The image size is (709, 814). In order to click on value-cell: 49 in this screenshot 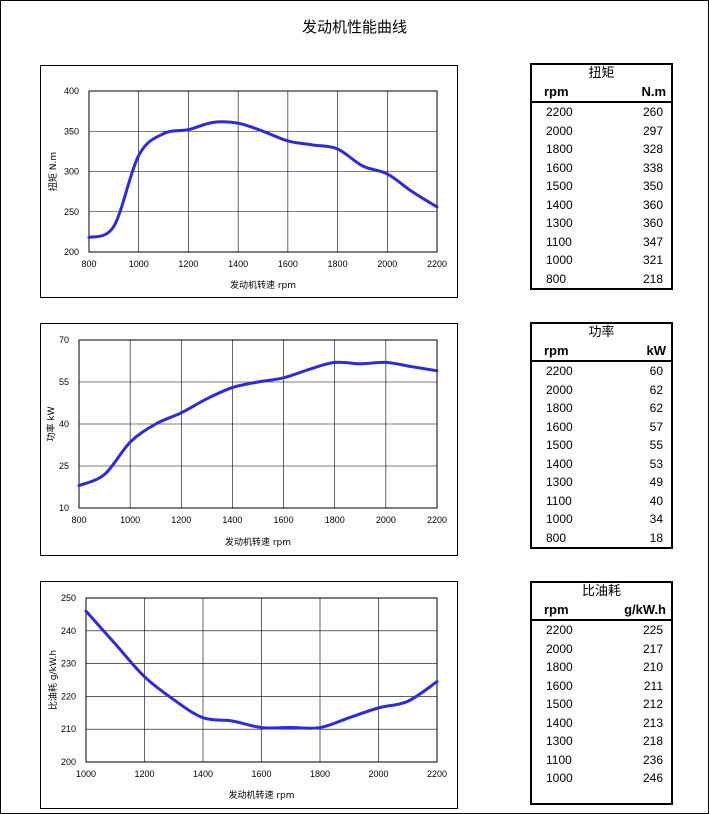, I will do `click(656, 482)`.